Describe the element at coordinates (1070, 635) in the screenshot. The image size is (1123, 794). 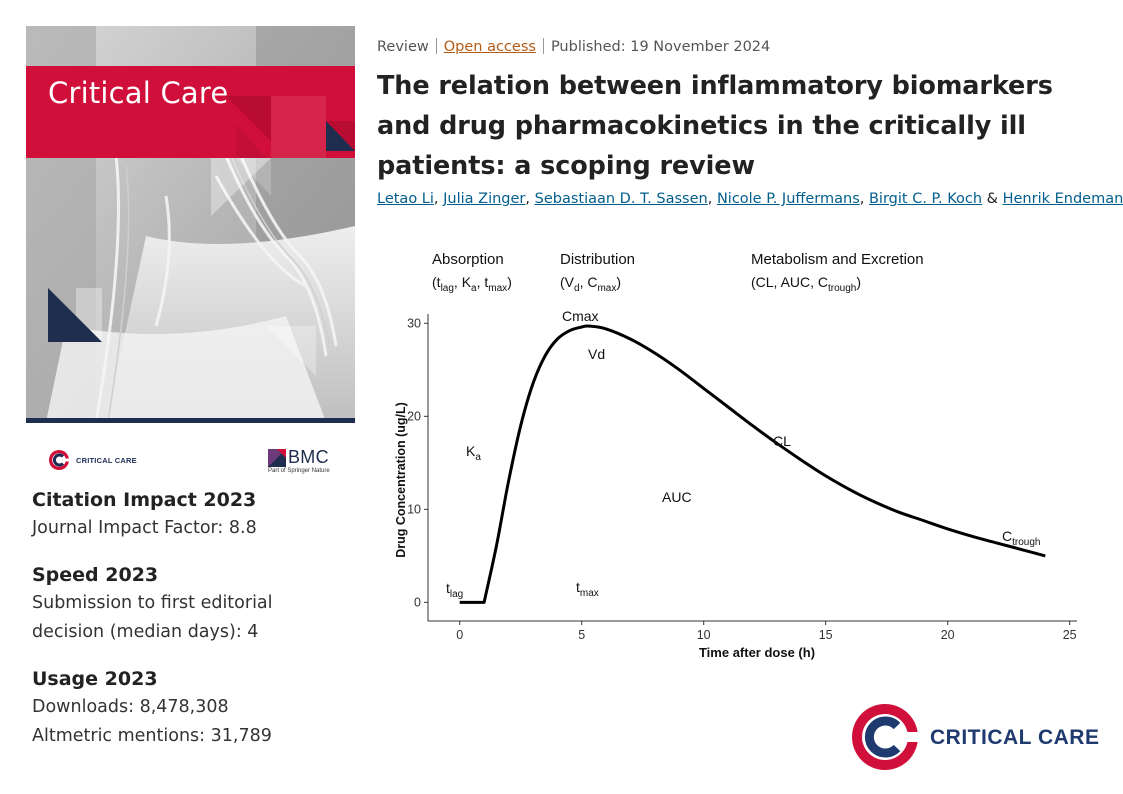
I see `x-tick-label: 25` at that location.